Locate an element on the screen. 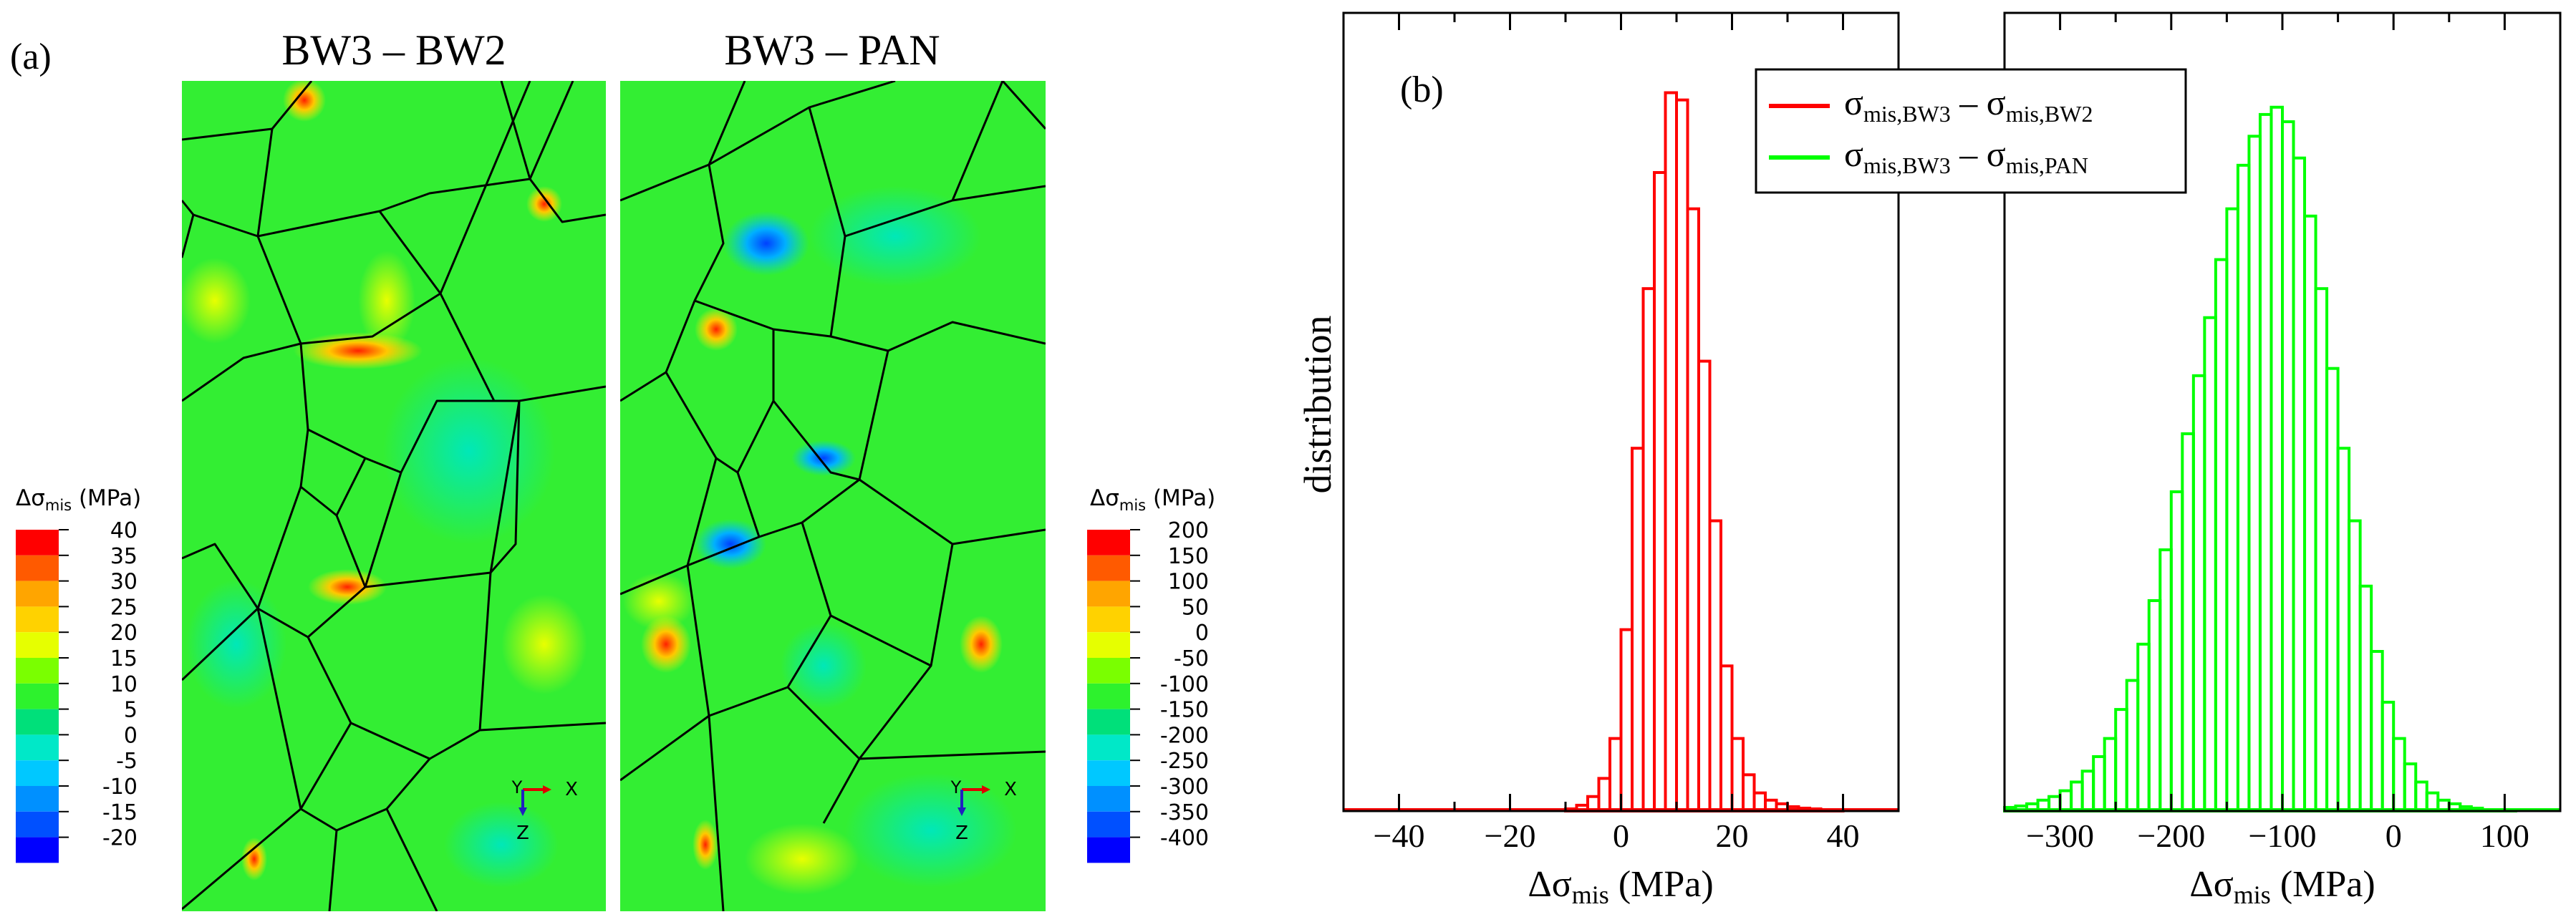 Image resolution: width=2576 pixels, height=922 pixels. stress-map-bw3-pan: Y X Z is located at coordinates (833, 496).